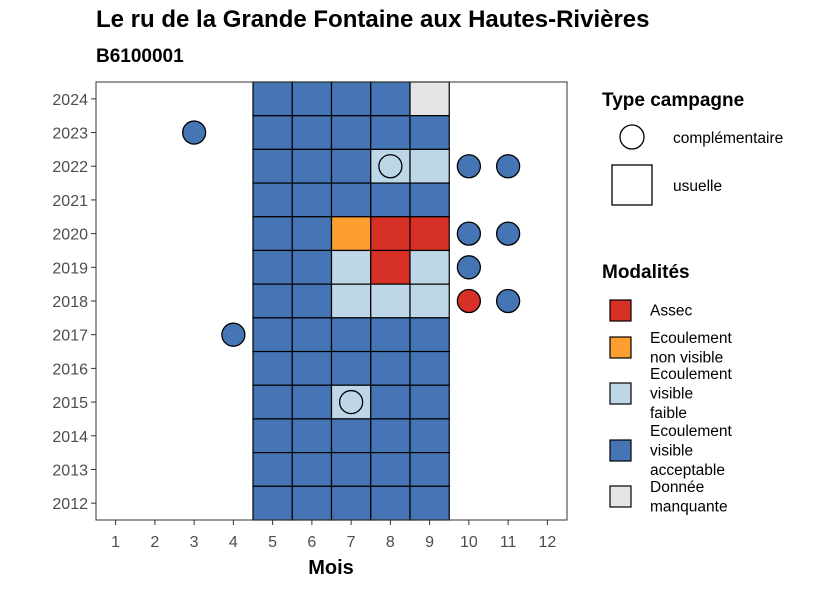 This screenshot has width=826, height=590. Describe the element at coordinates (689, 506) in the screenshot. I see `legend-label-line: manquante` at that location.